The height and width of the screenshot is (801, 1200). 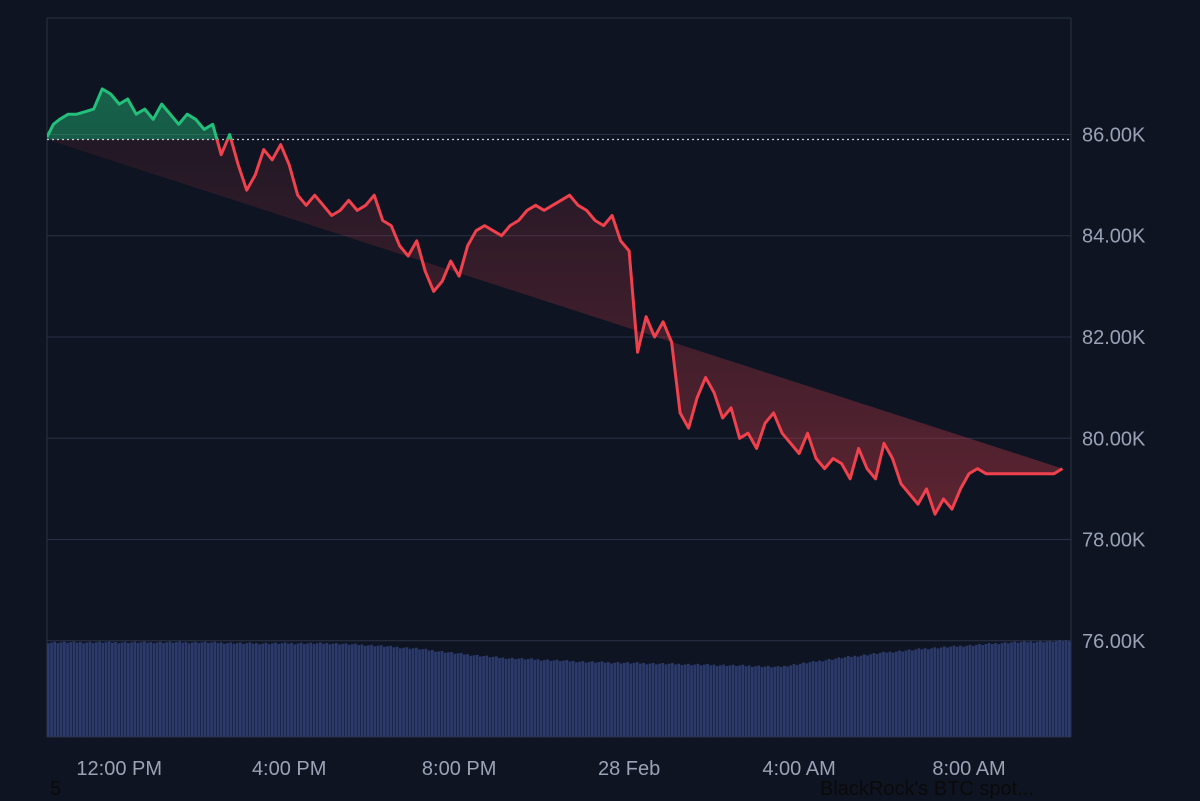 I want to click on footer-number: 5, so click(x=56, y=789).